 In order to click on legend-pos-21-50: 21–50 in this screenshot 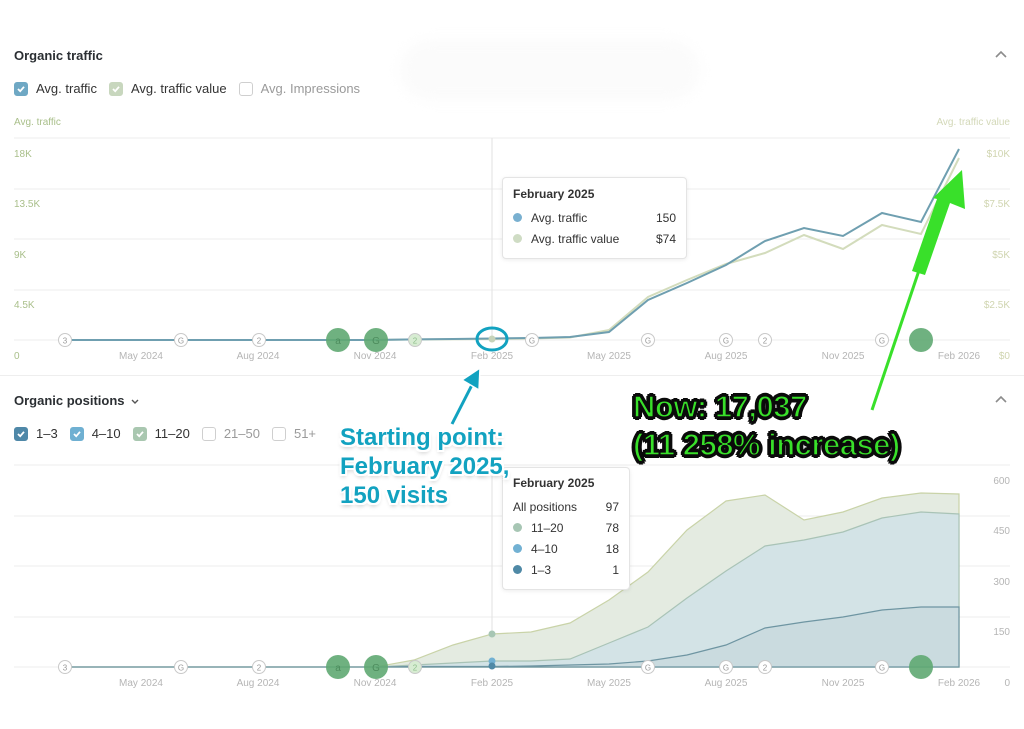, I will do `click(230, 433)`.